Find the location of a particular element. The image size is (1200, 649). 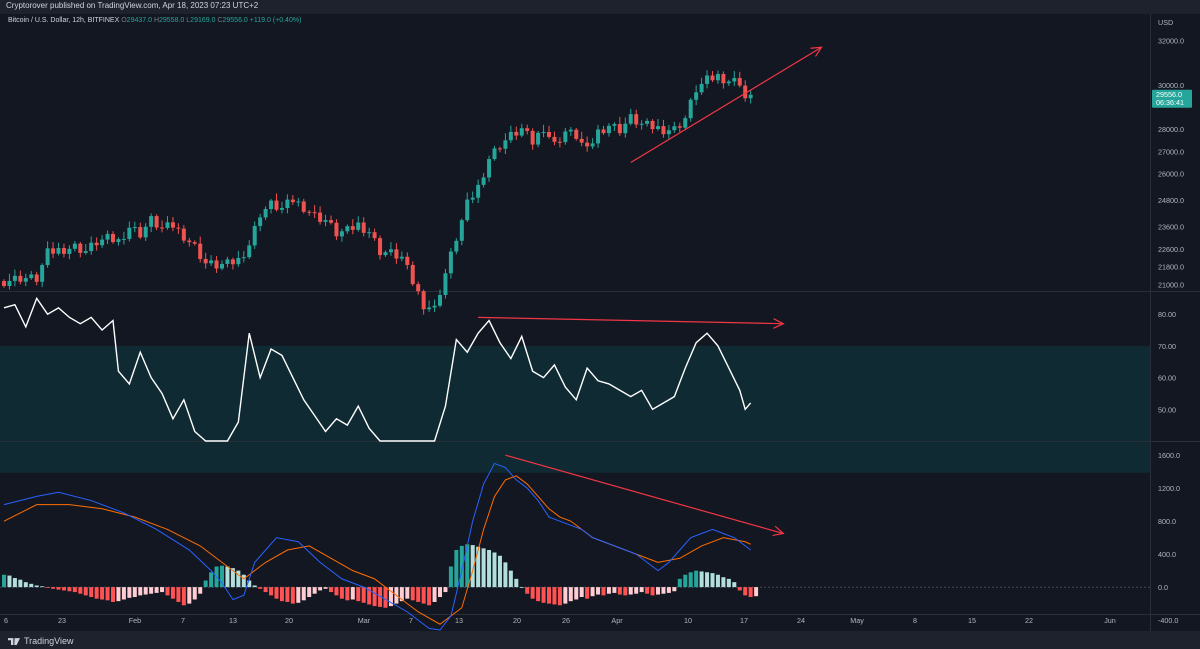

rsi-panel is located at coordinates (377, 369).